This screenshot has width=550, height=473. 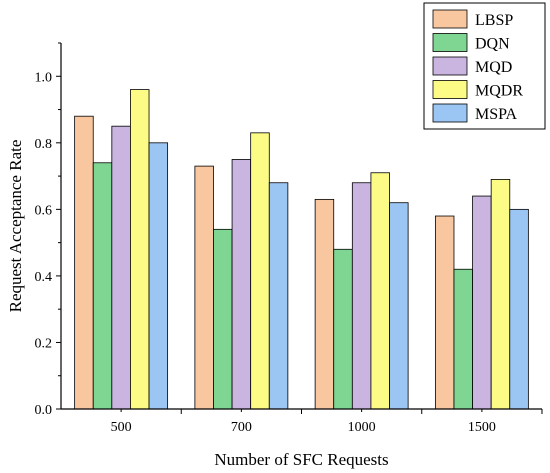 What do you see at coordinates (450, 66) in the screenshot?
I see `legend-swatch-mqd` at bounding box center [450, 66].